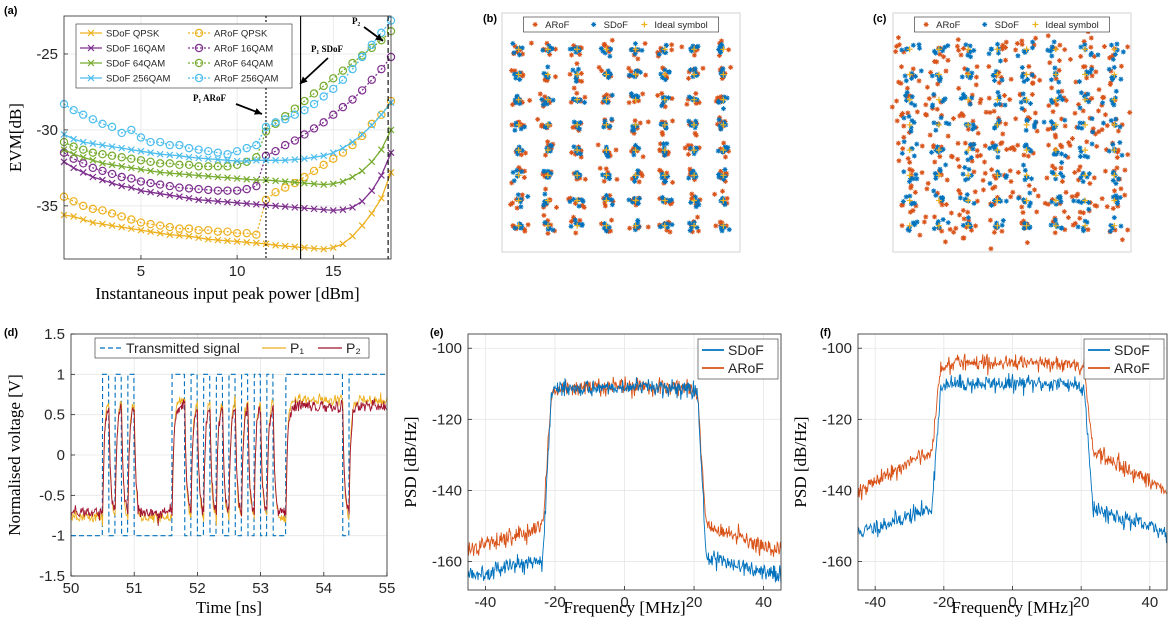 Image resolution: width=1169 pixels, height=621 pixels. I want to click on legend-marker, so click(199, 48).